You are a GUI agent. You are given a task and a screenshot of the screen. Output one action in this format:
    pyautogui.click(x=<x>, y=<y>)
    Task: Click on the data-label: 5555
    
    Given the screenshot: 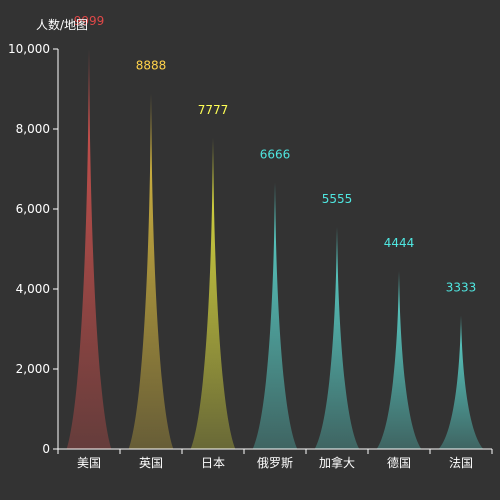 What is the action you would take?
    pyautogui.click(x=337, y=199)
    